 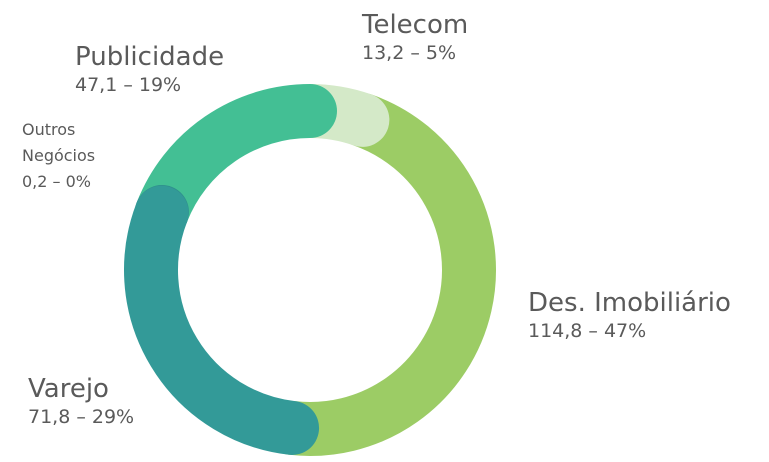 I want to click on value-label: 0,2 – 0%, so click(x=56, y=181).